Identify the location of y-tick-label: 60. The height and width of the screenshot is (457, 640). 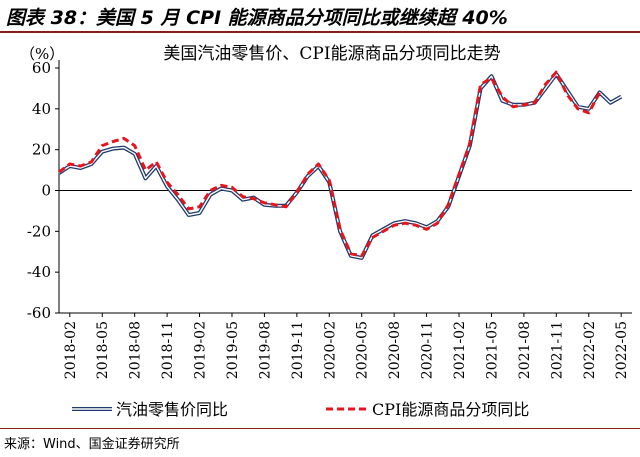
(41, 68).